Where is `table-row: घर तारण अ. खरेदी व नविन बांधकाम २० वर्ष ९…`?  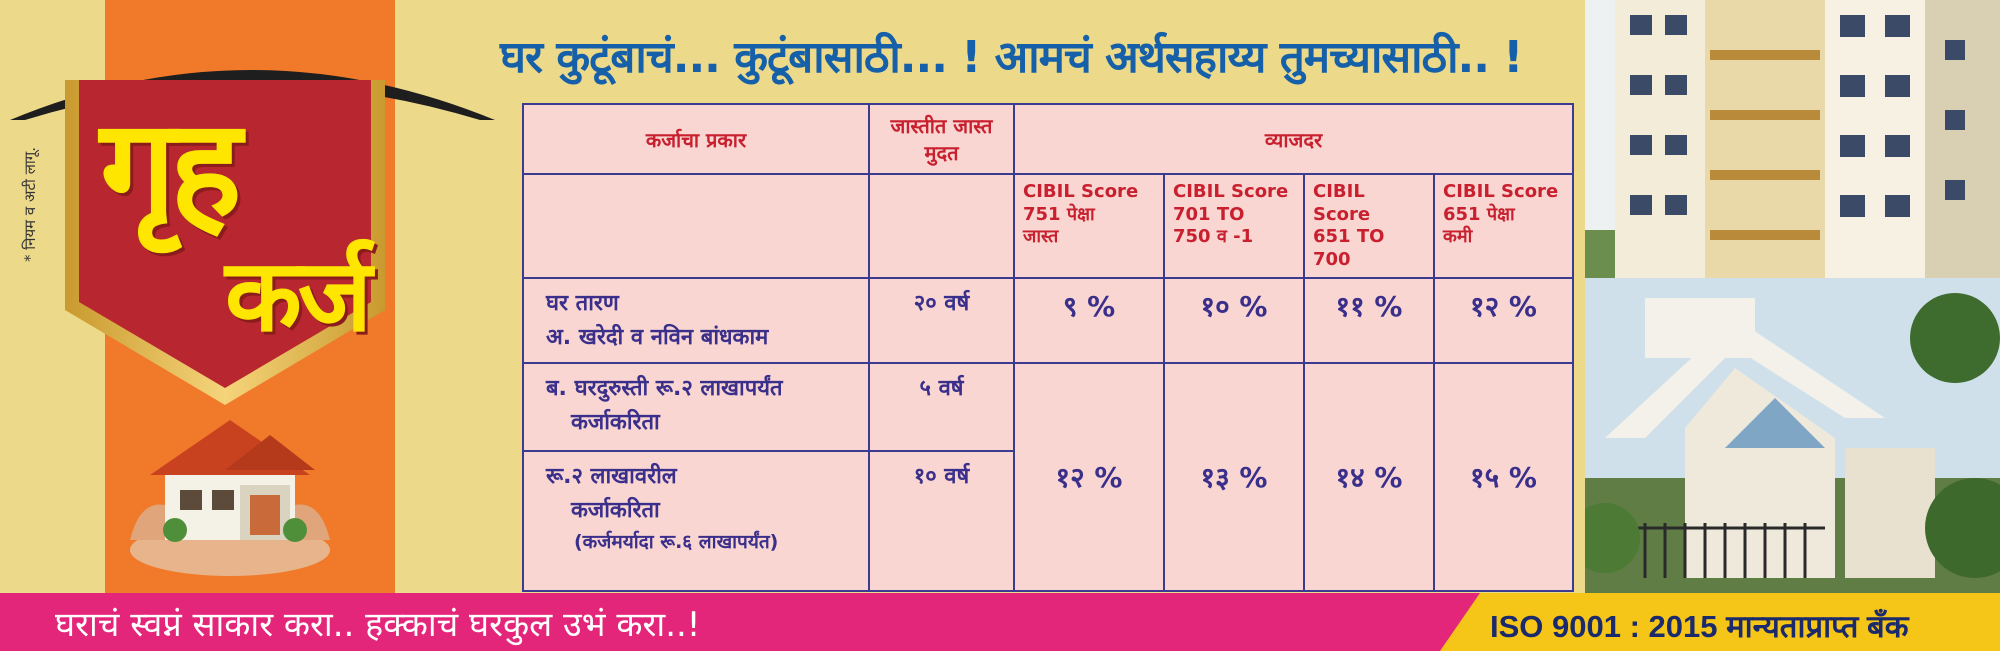
table-row: घर तारण अ. खरेदी व नविन बांधकाम २० वर्ष ९… is located at coordinates (1048, 320).